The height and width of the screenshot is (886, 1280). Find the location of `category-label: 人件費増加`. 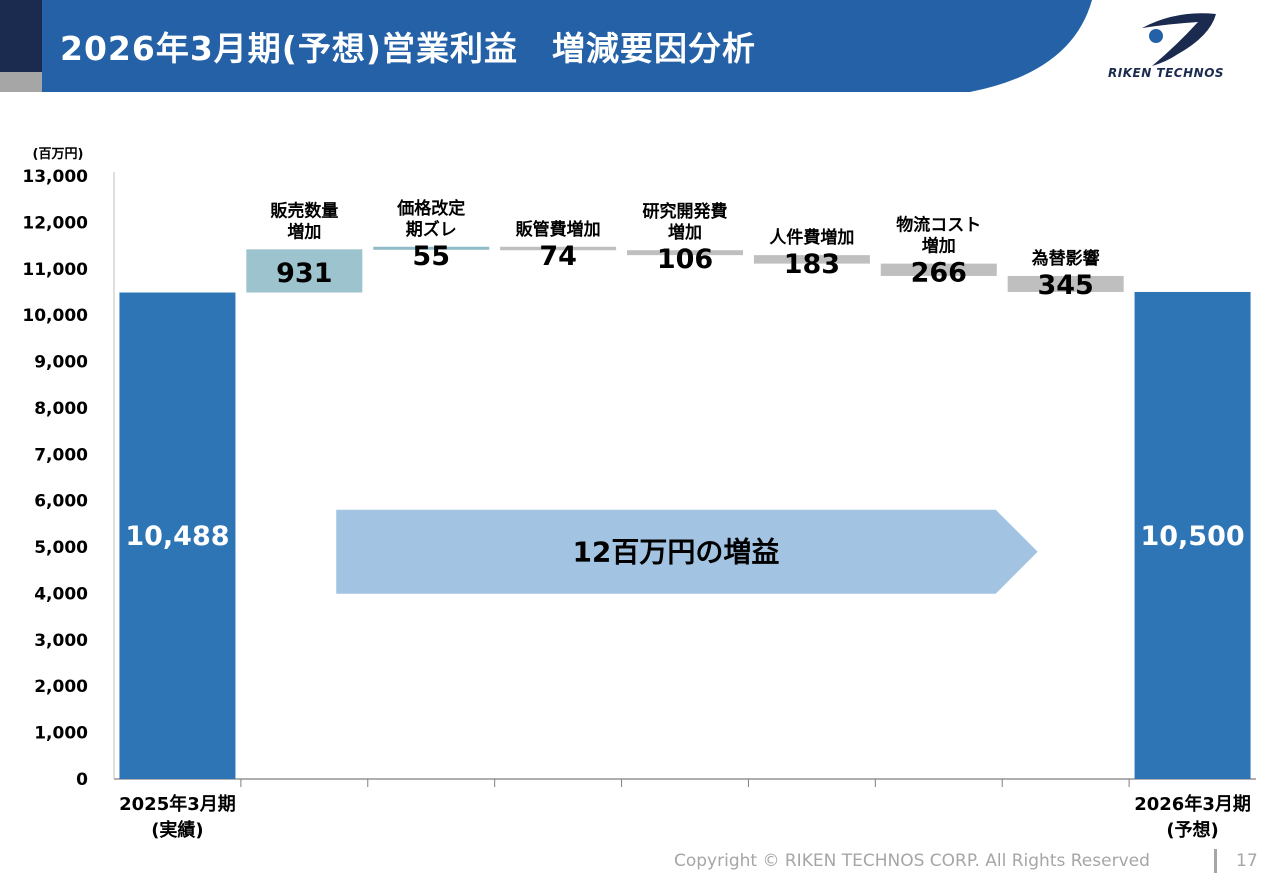

category-label: 人件費増加 is located at coordinates (811, 237).